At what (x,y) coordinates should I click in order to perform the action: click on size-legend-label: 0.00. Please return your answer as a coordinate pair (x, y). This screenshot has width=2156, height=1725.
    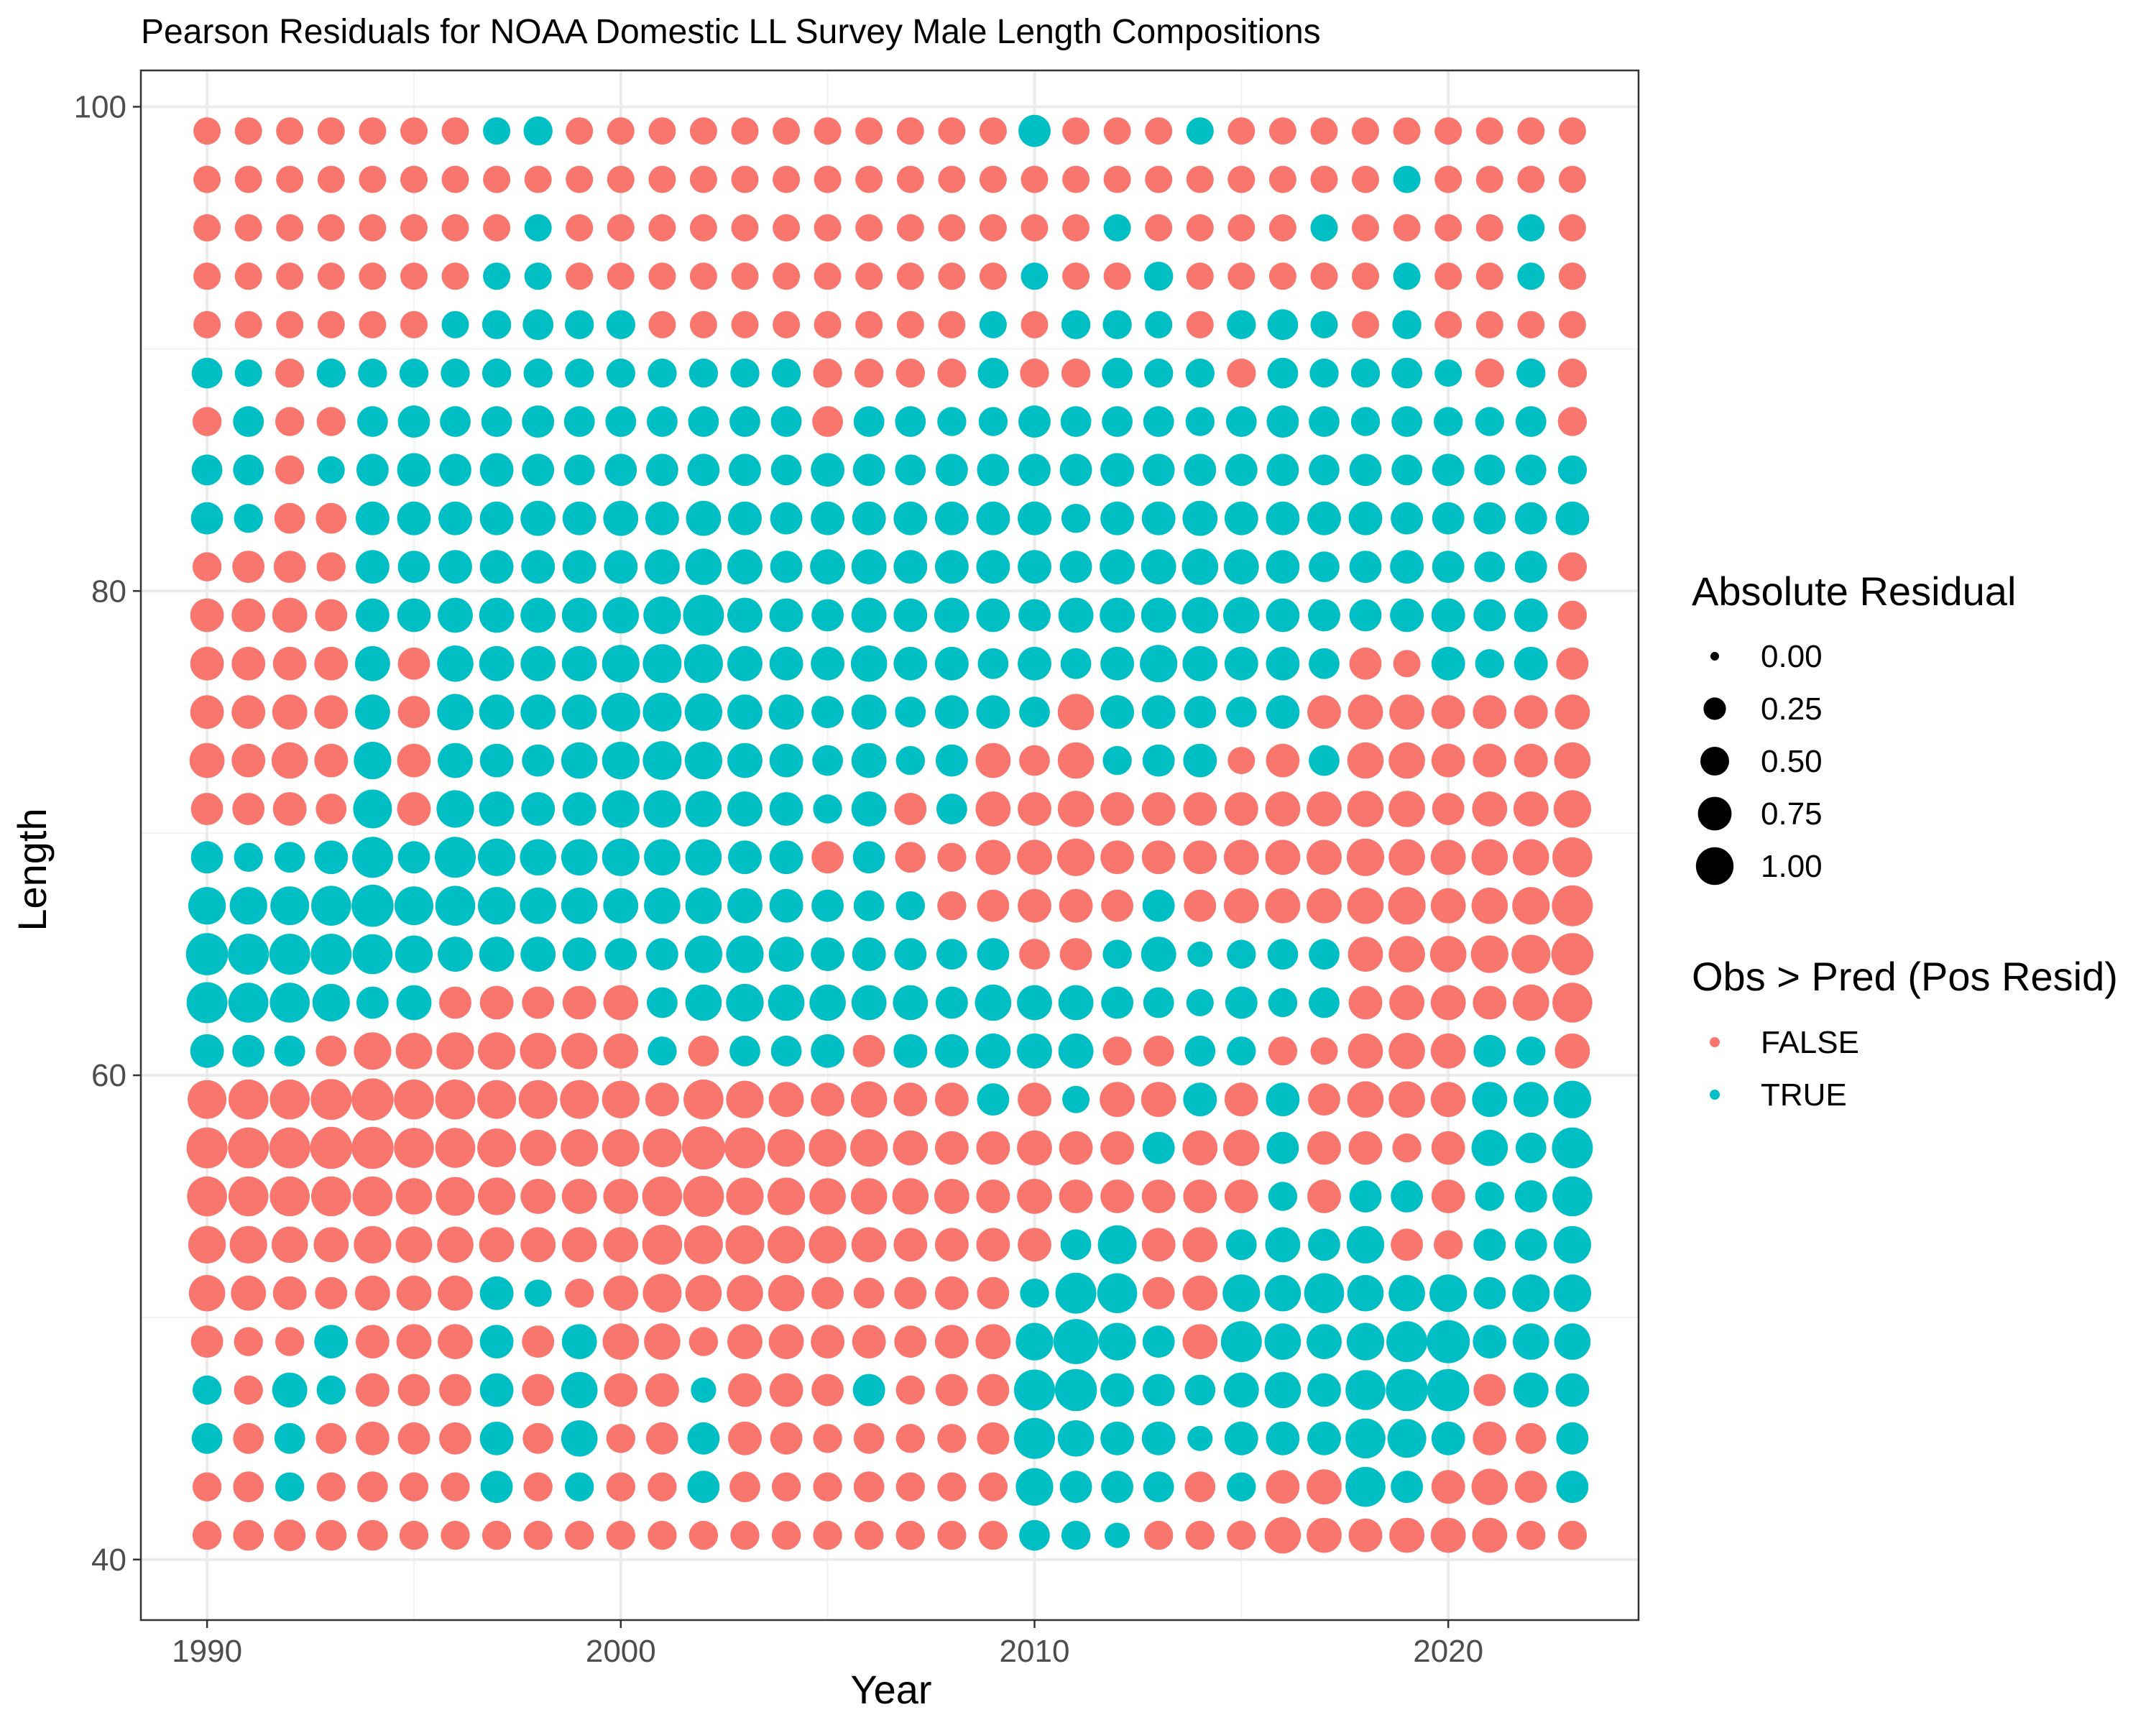
    Looking at the image, I should click on (1792, 656).